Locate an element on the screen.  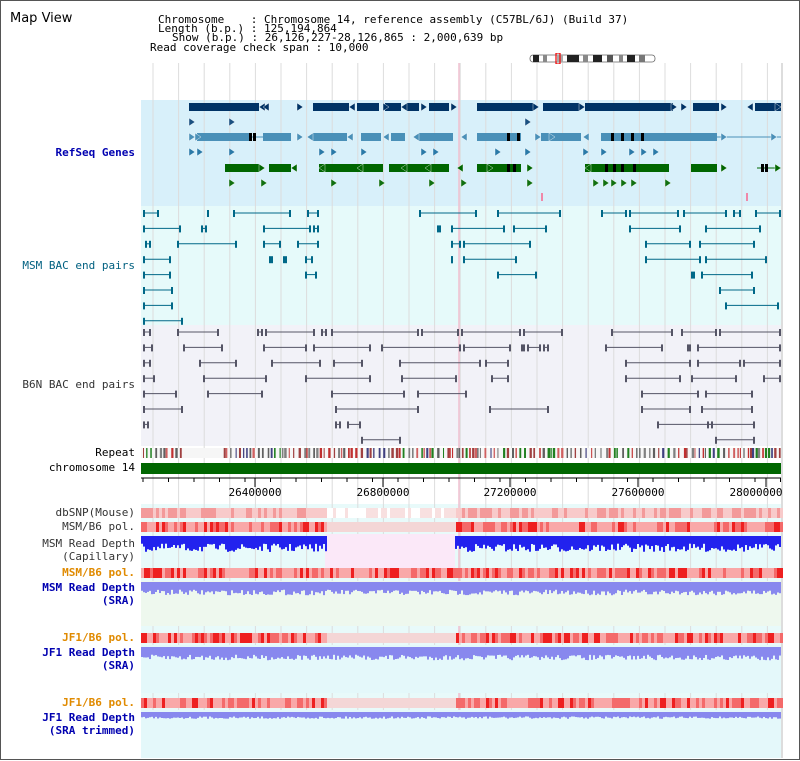
msm-b6-pol-label-1: MSM/B6 pol. is located at coordinates (98, 526).